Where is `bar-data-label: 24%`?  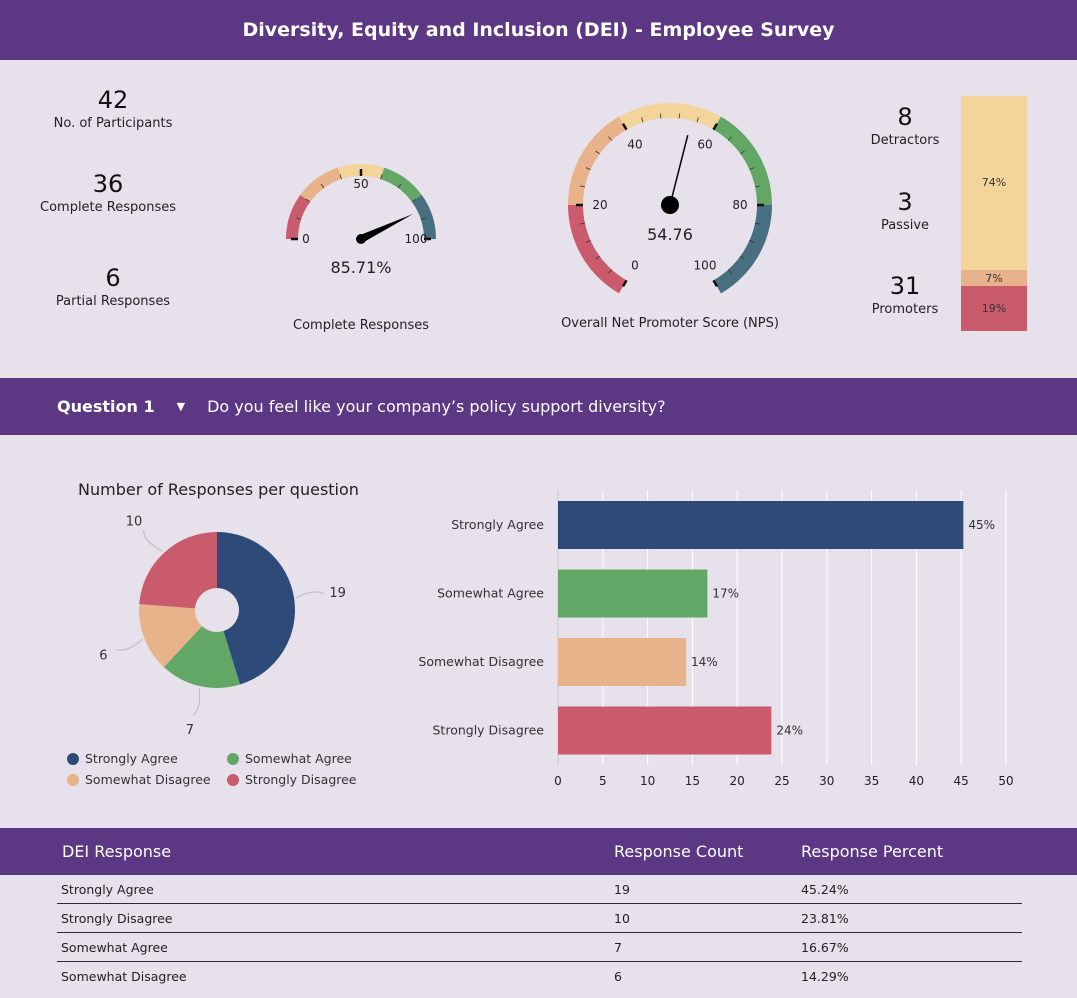 bar-data-label: 24% is located at coordinates (789, 731).